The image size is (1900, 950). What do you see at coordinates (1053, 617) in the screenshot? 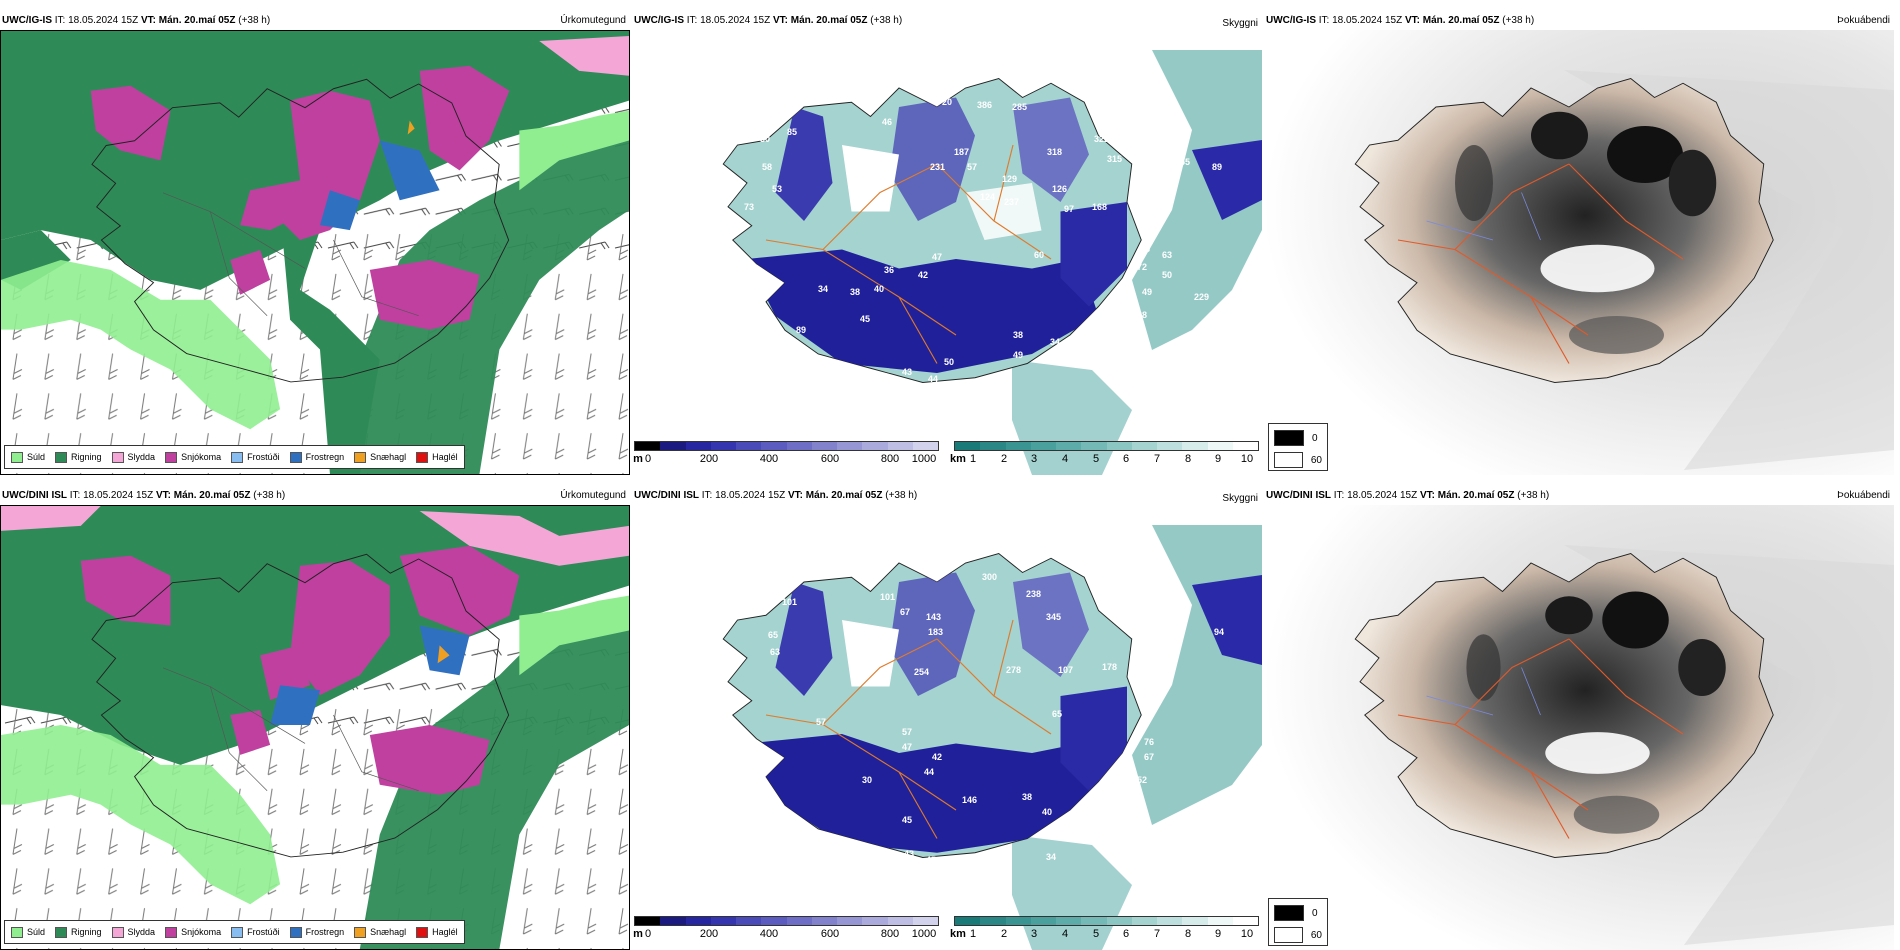
I see `cloud-label: 345` at bounding box center [1053, 617].